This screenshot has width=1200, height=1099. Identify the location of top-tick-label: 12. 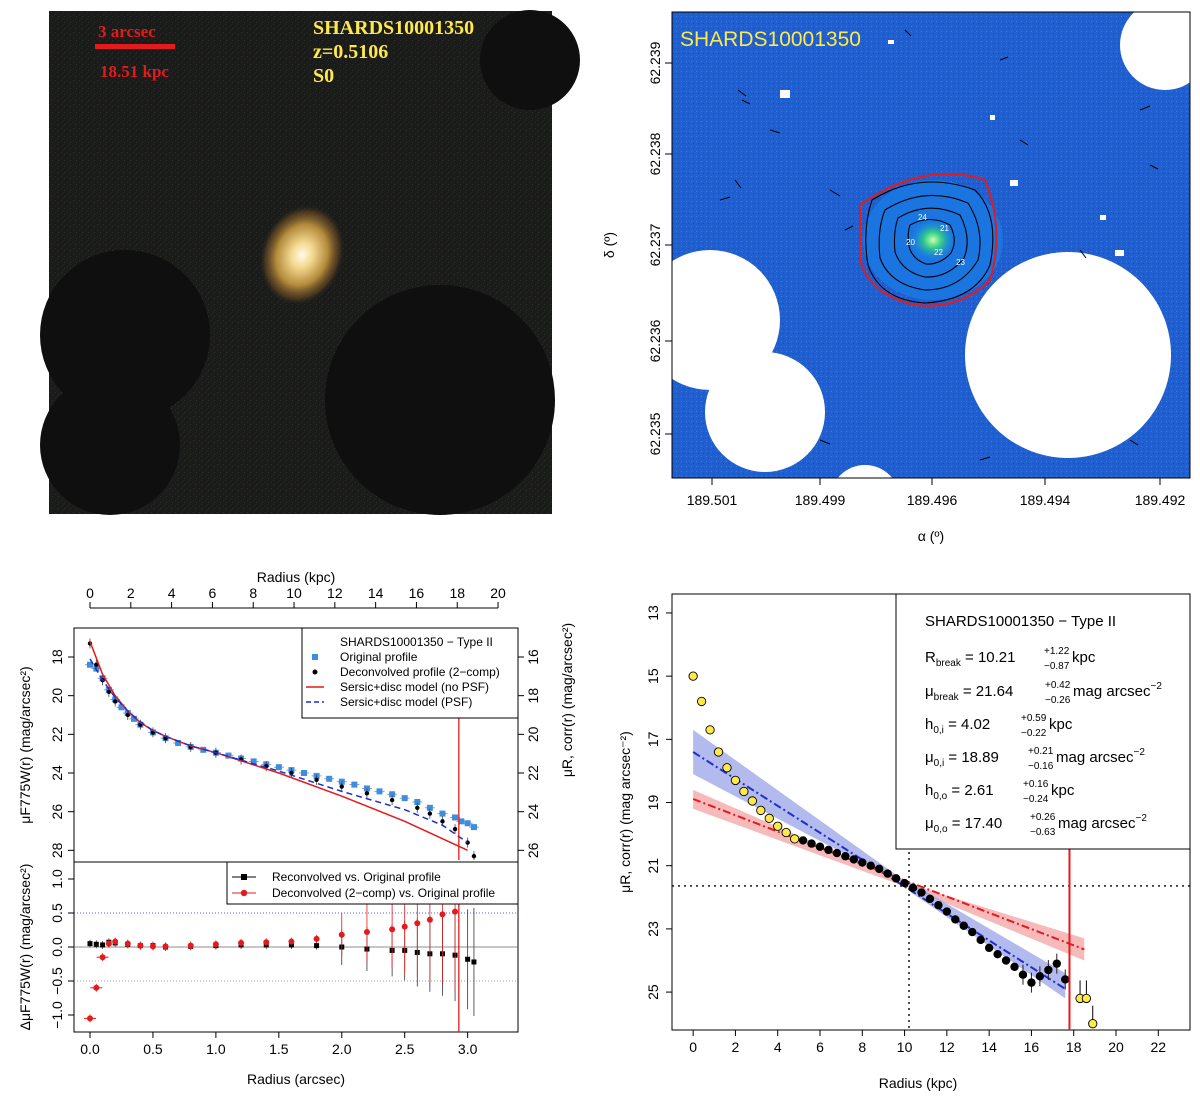
(335, 593).